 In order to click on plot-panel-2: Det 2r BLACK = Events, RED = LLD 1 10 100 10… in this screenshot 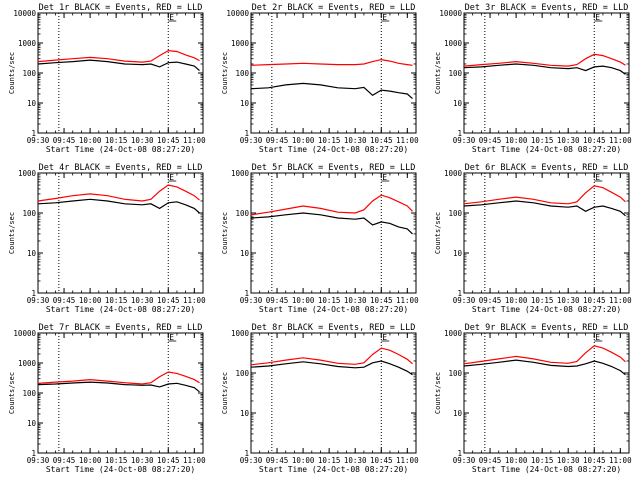, I will do `click(320, 78)`.